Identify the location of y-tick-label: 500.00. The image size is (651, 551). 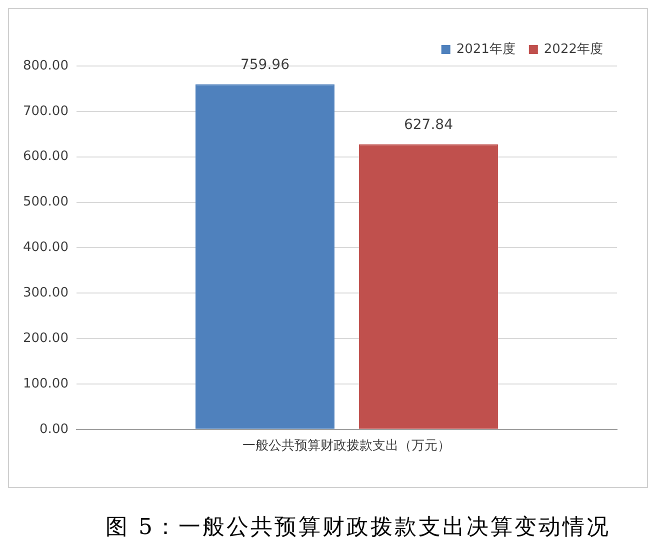
(45, 202).